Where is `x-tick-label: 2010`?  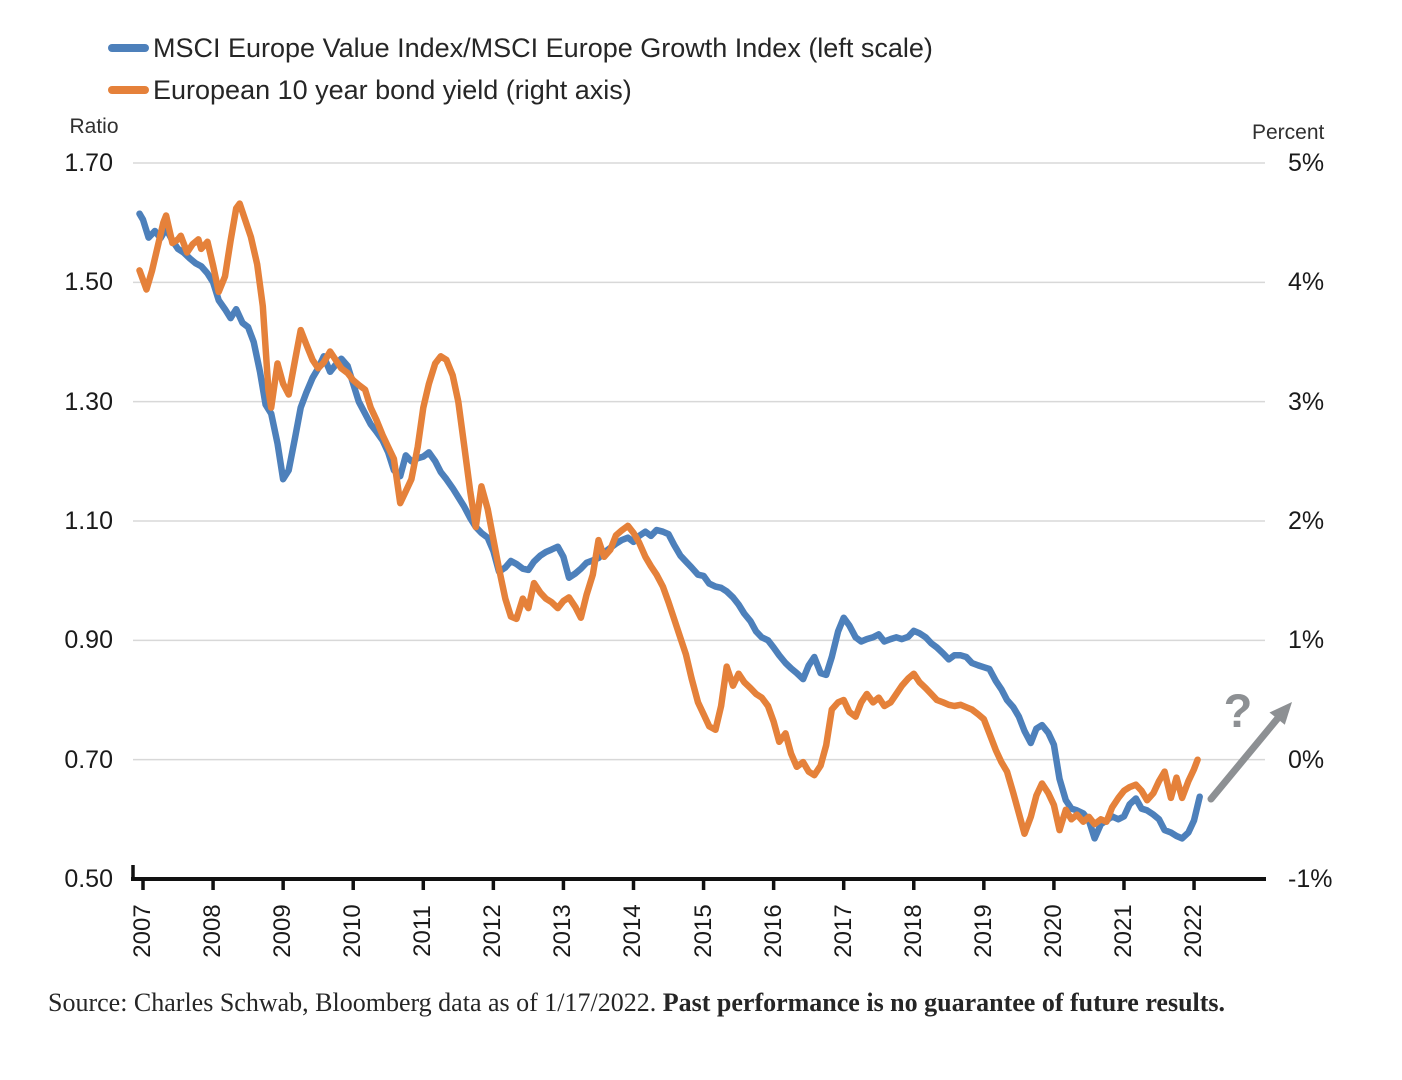 x-tick-label: 2010 is located at coordinates (353, 931).